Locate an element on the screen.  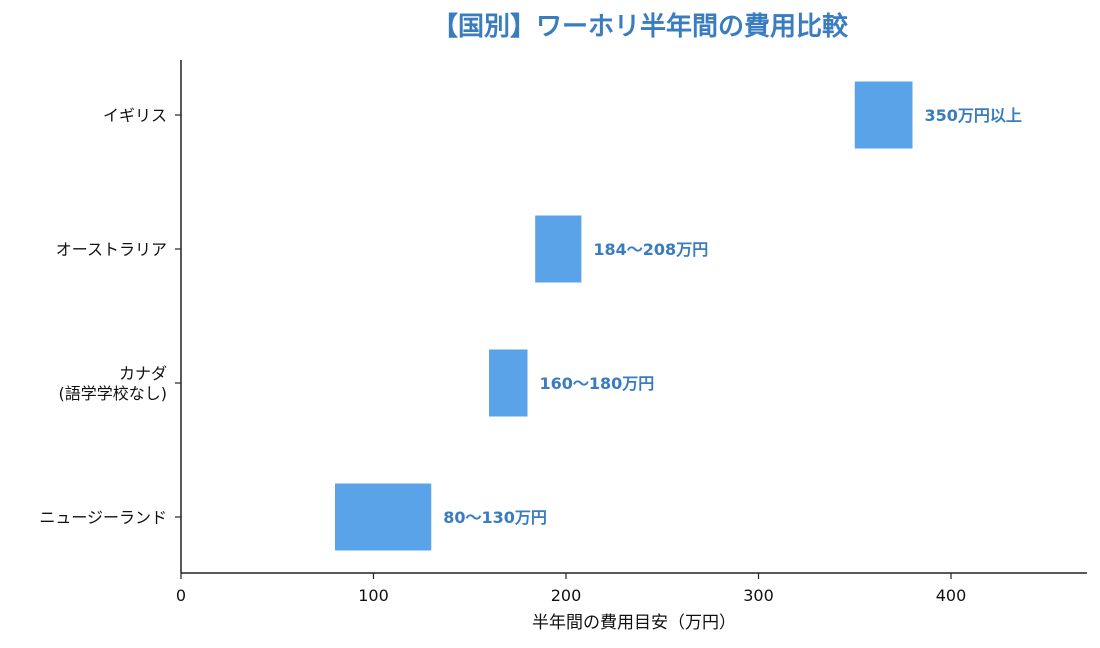
x-axis-label: 半年間の費用目安（万円） is located at coordinates (634, 623).